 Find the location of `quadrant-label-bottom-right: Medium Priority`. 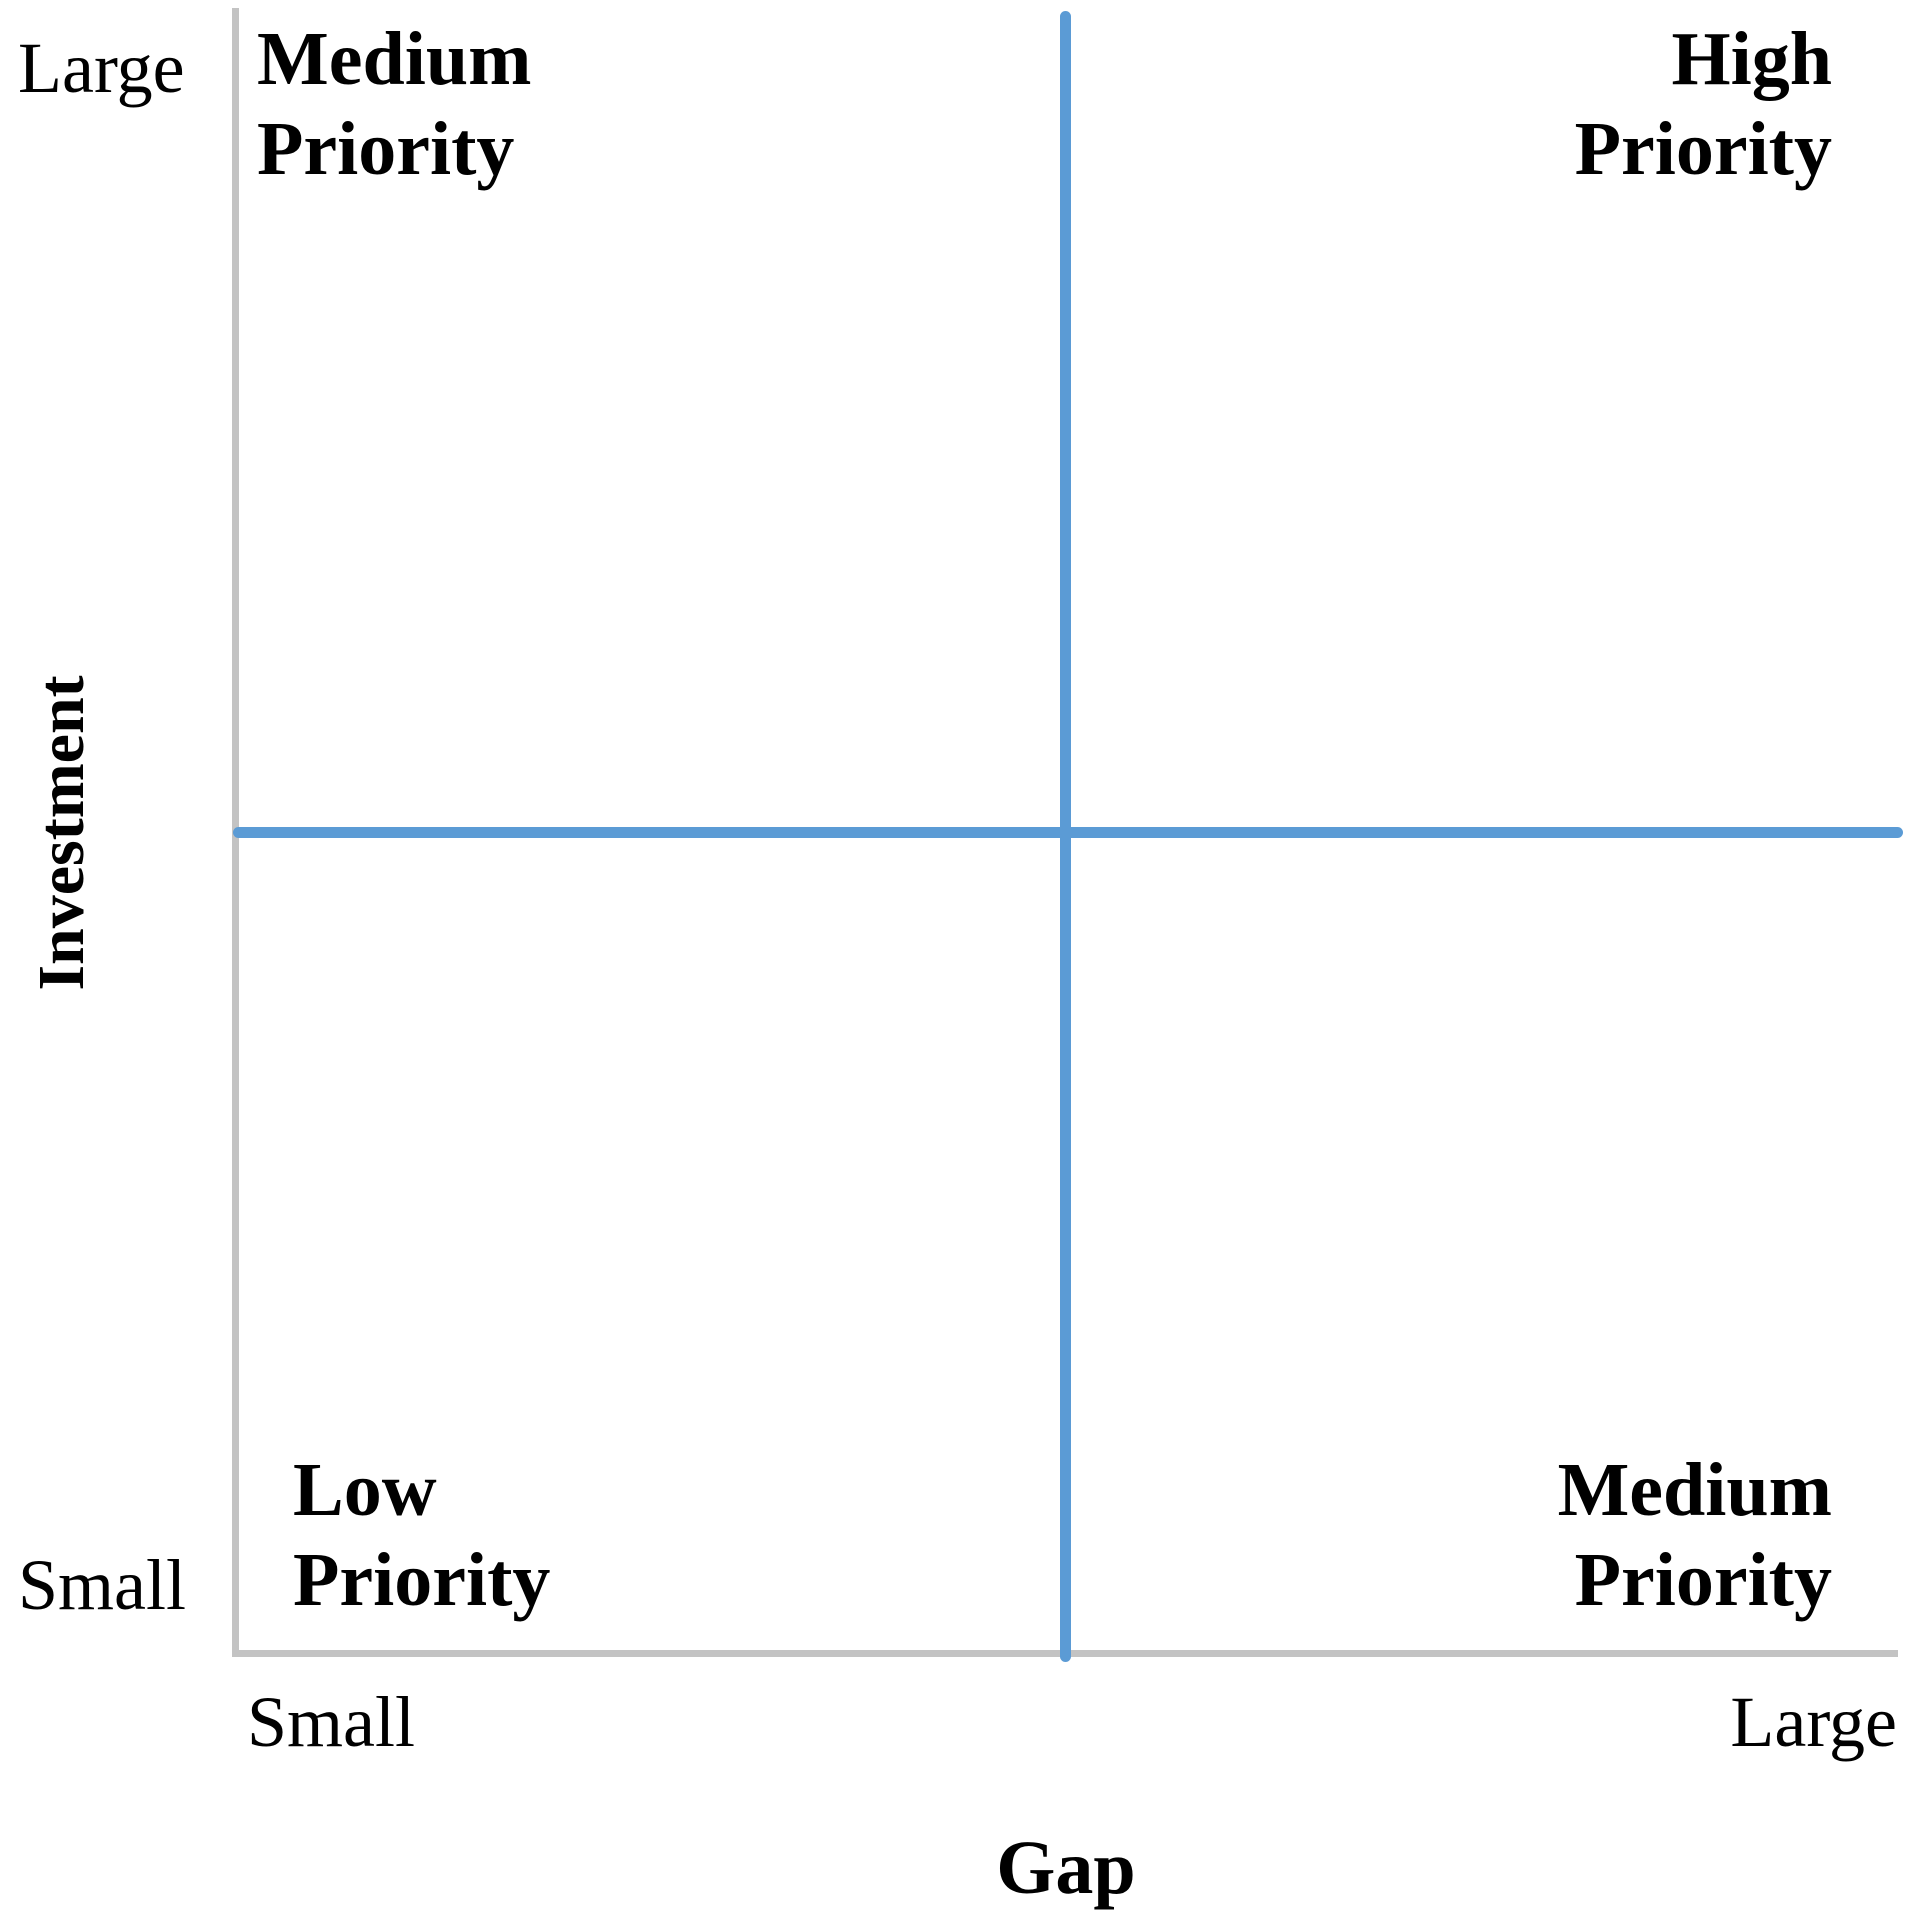

quadrant-label-bottom-right: Medium Priority is located at coordinates (1694, 1535).